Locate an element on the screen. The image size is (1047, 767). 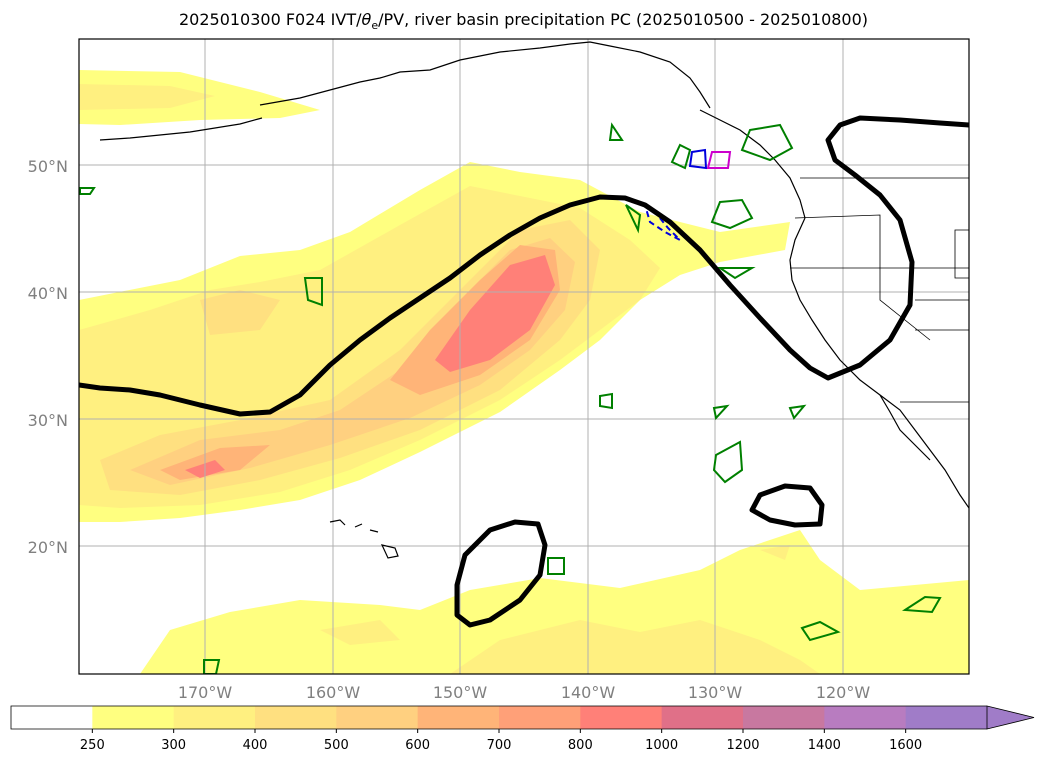
state-border-wa-or is located at coordinates (837, 241).